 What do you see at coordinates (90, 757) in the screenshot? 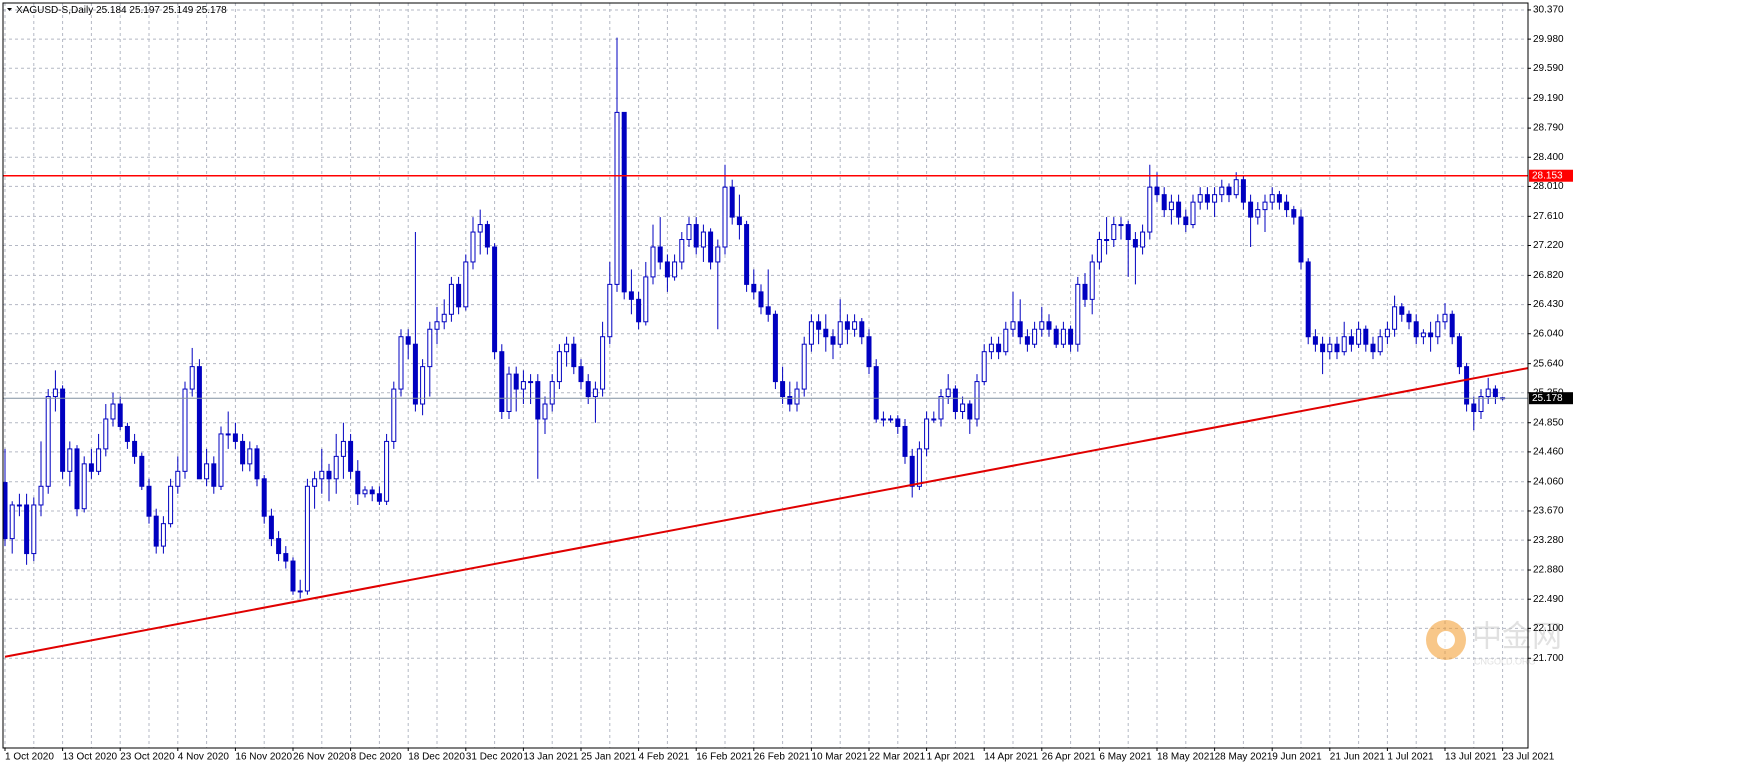
I see `x-tick-label: 13 Oct 2020` at bounding box center [90, 757].